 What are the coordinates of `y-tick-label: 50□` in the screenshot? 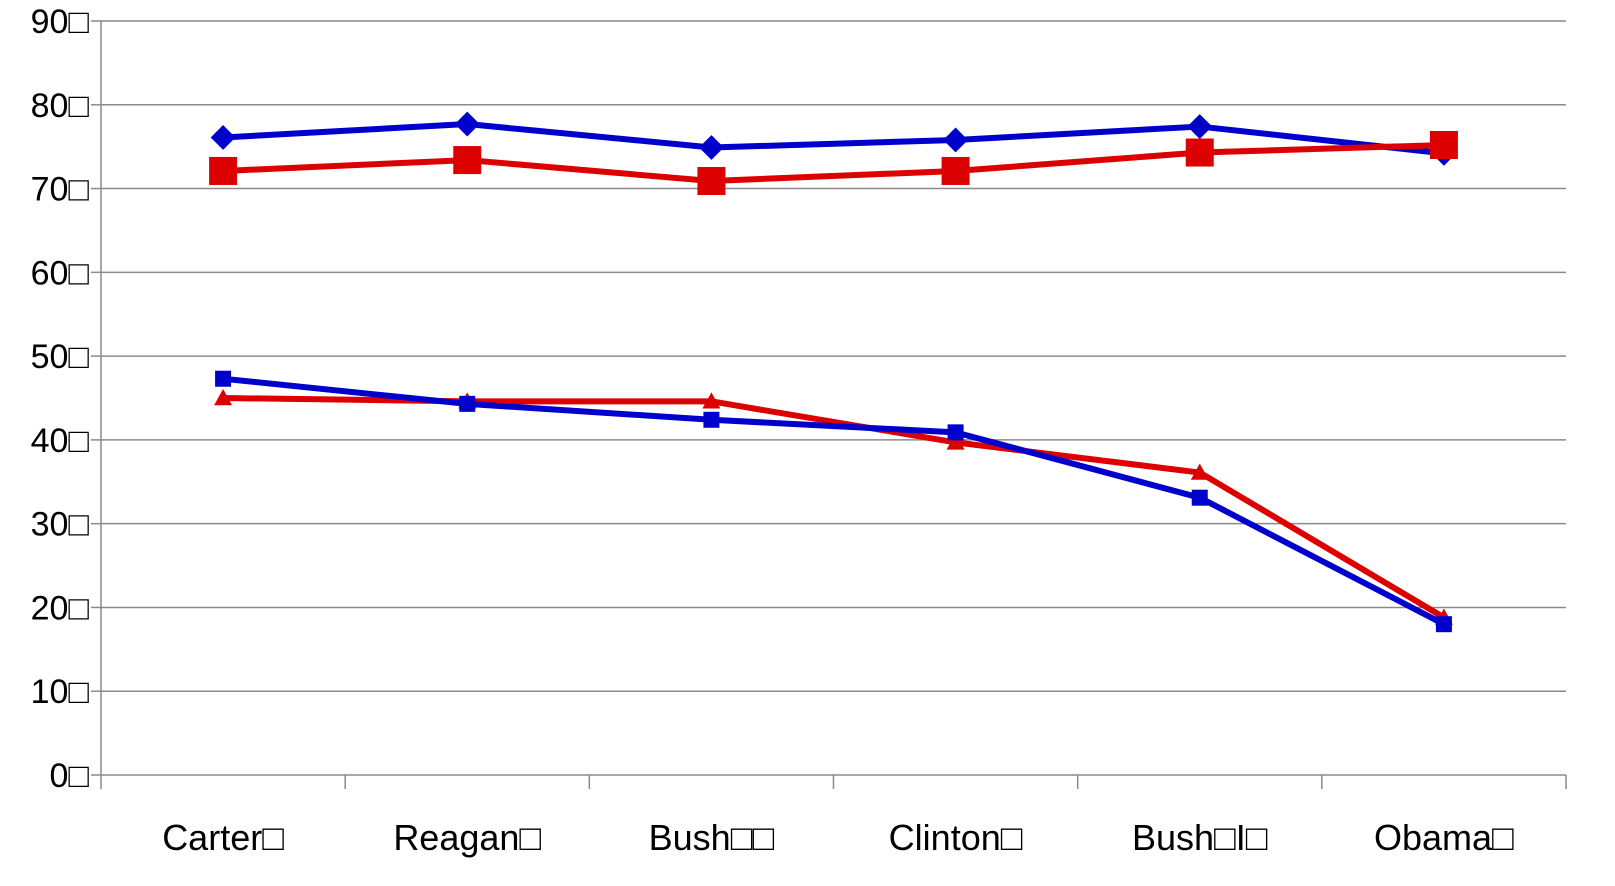 It's located at (60, 357).